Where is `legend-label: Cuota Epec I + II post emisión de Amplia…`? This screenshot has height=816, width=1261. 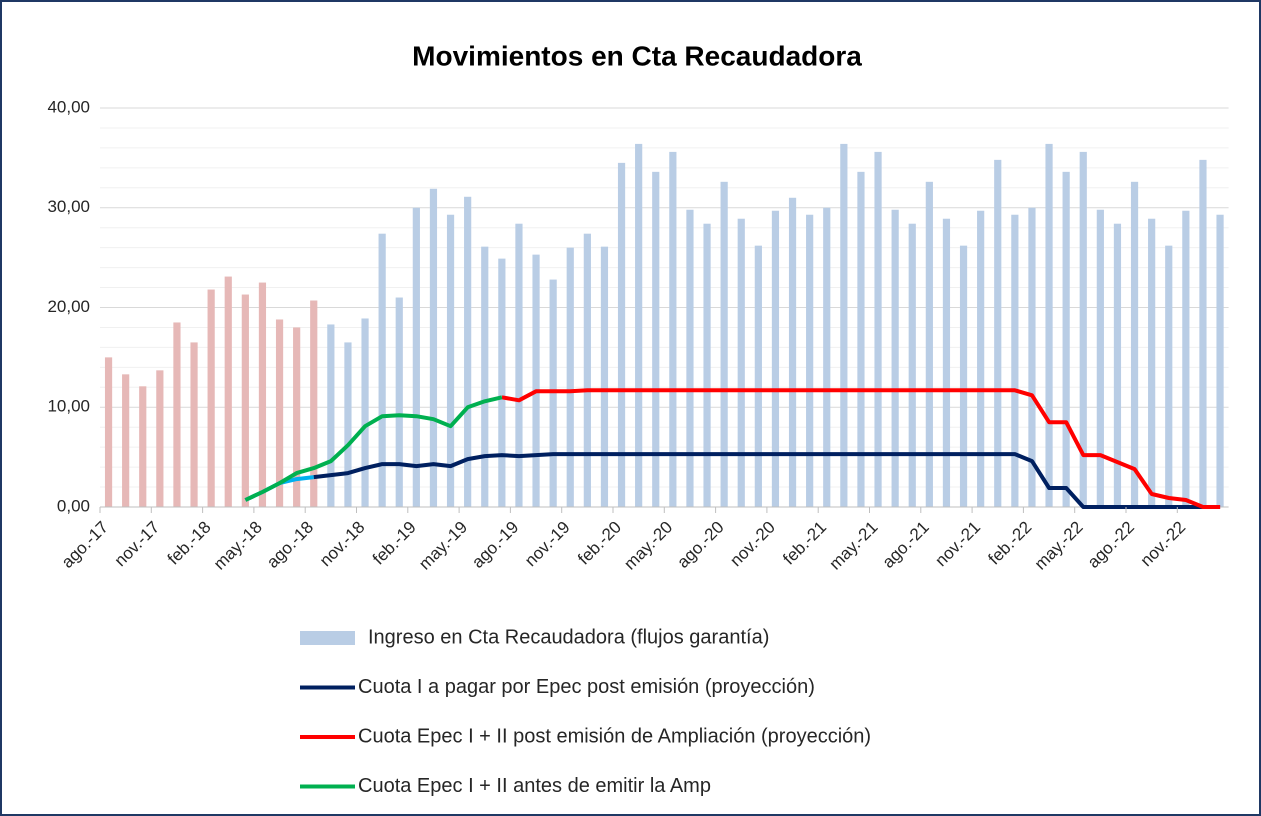 legend-label: Cuota Epec I + II post emisión de Amplia… is located at coordinates (614, 736).